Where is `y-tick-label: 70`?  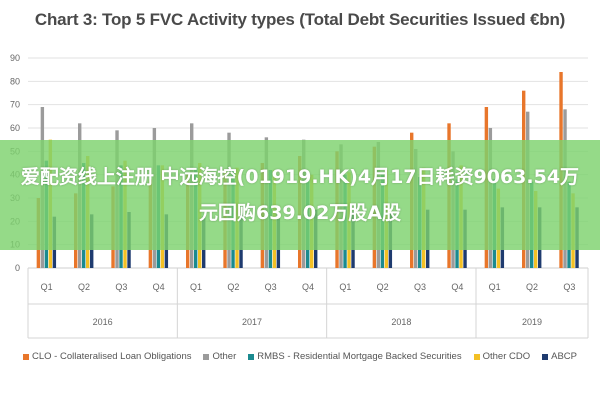
y-tick-label: 70 is located at coordinates (15, 105).